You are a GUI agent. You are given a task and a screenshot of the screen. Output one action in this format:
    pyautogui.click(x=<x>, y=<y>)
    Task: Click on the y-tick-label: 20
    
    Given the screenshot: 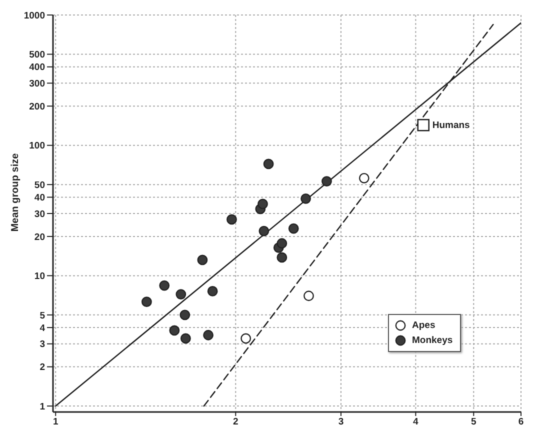 What is the action you would take?
    pyautogui.click(x=39, y=237)
    